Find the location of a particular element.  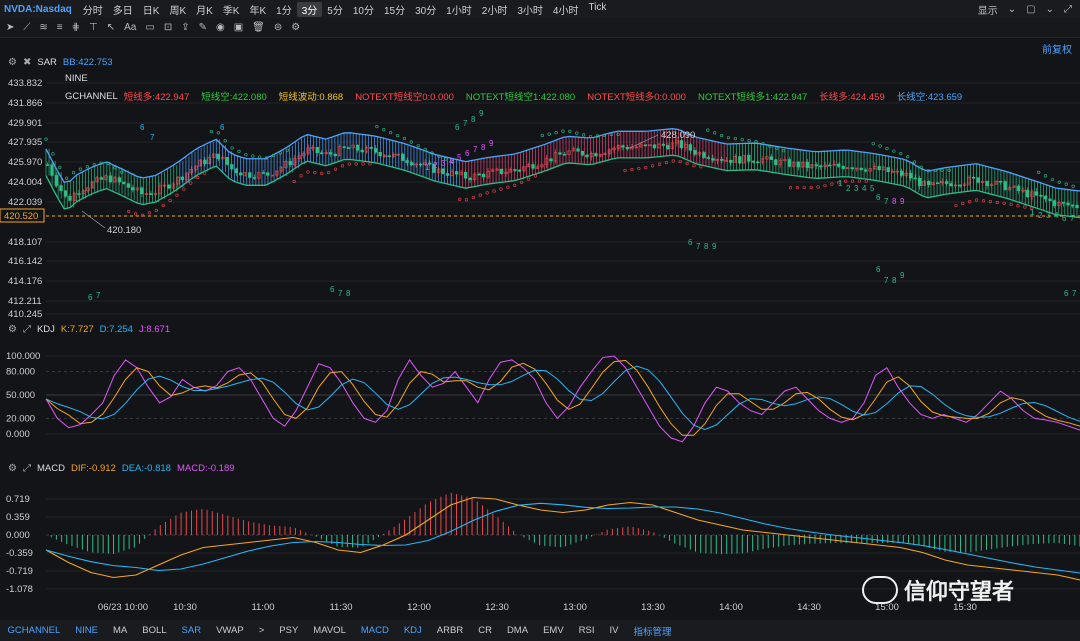

indicator-tab: EMV is located at coordinates (553, 630).